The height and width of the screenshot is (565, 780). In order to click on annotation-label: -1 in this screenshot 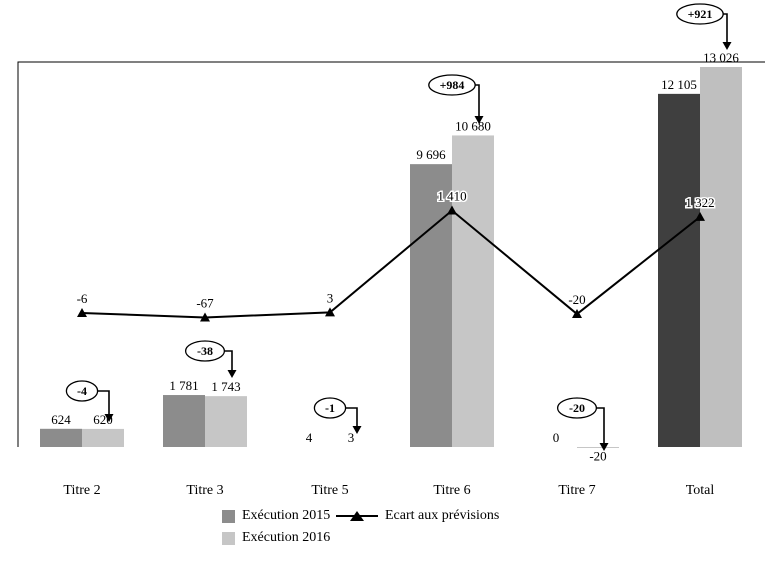, I will do `click(330, 408)`.